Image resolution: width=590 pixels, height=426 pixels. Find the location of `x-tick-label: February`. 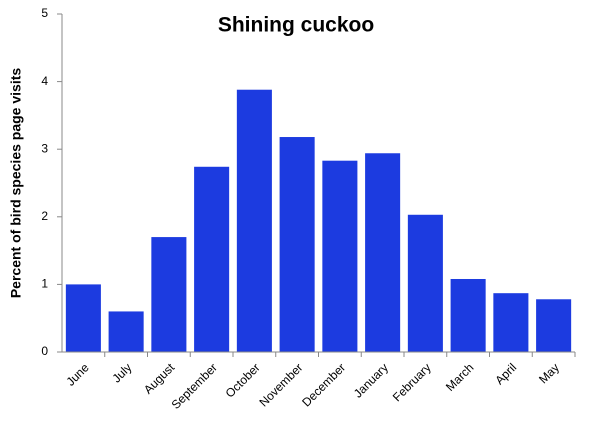

x-tick-label: February is located at coordinates (412, 382).